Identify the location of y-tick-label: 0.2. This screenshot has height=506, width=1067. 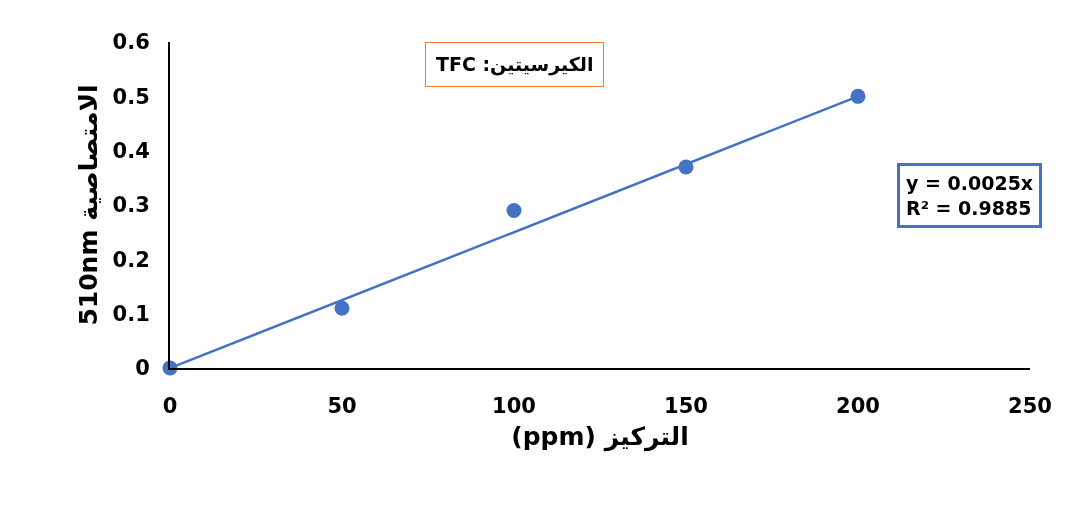
(131, 259).